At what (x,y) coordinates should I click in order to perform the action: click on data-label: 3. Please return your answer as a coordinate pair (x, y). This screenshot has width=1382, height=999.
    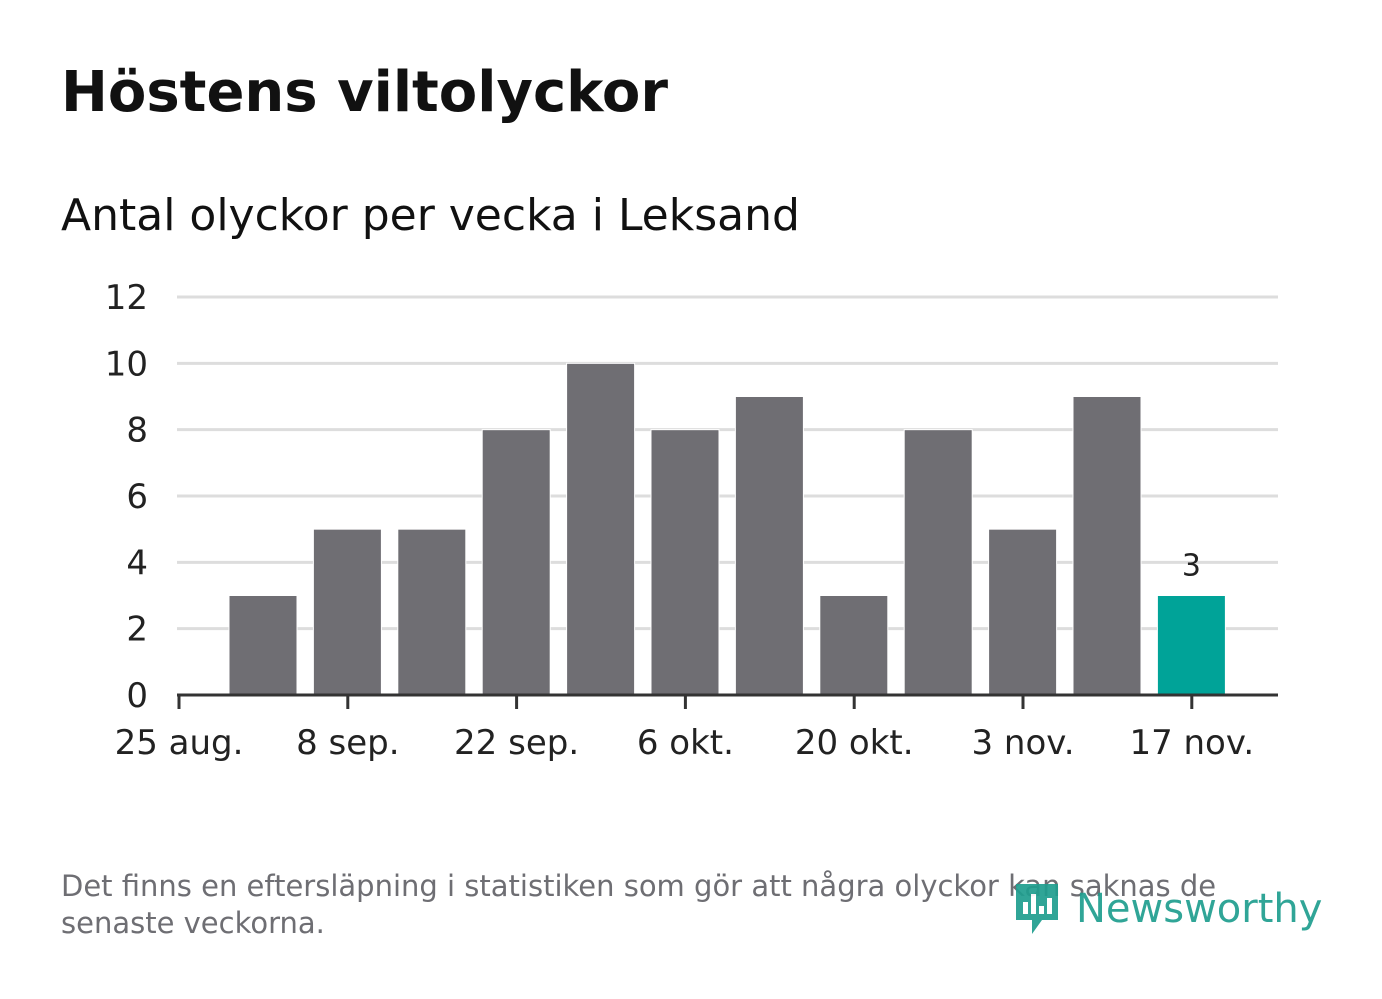
    Looking at the image, I should click on (1191, 566).